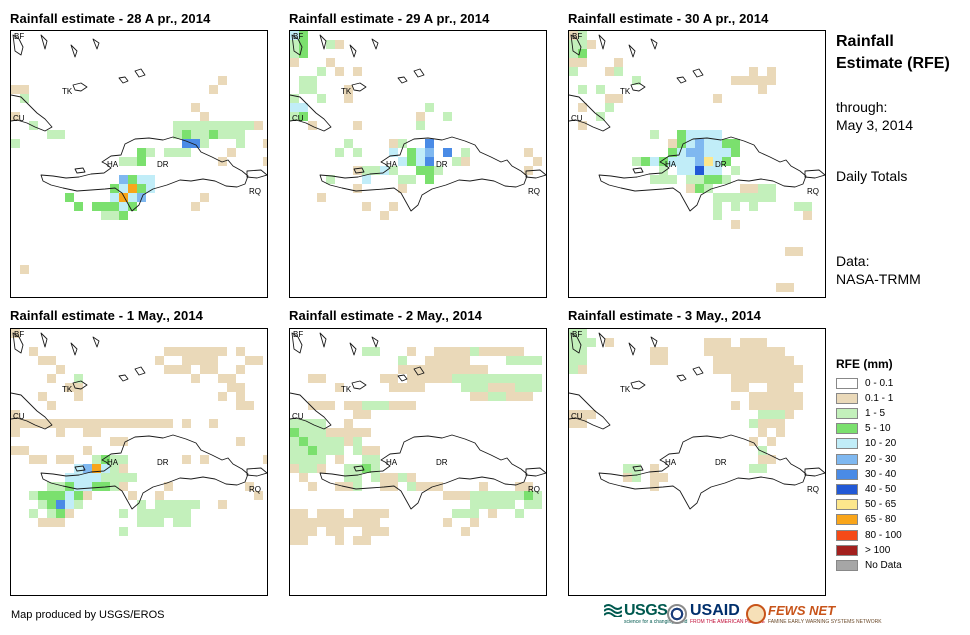  What do you see at coordinates (19, 334) in the screenshot?
I see `place-label-bf: BF` at bounding box center [19, 334].